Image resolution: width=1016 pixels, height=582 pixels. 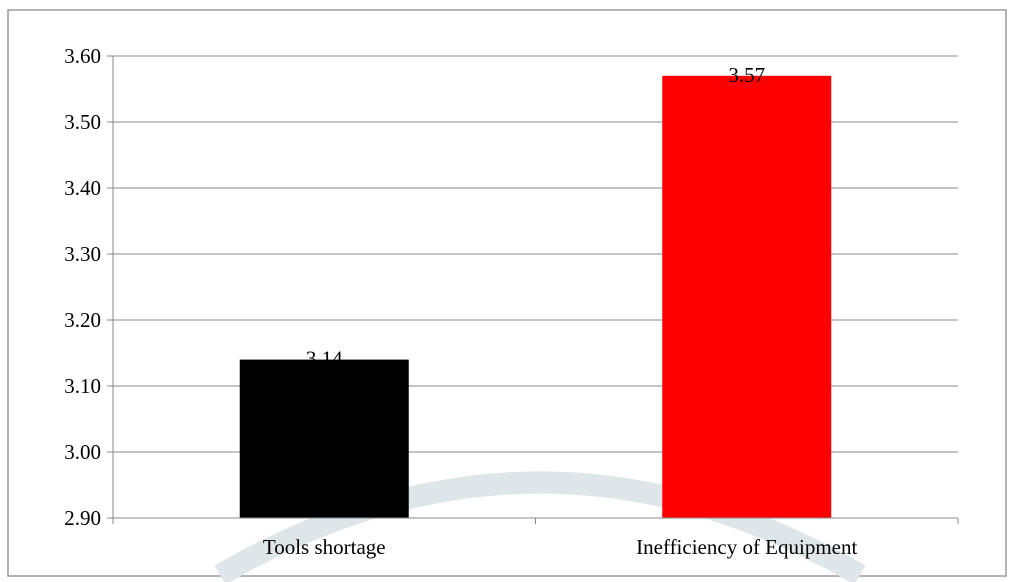 What do you see at coordinates (82, 518) in the screenshot?
I see `y-tick-label: 2.90` at bounding box center [82, 518].